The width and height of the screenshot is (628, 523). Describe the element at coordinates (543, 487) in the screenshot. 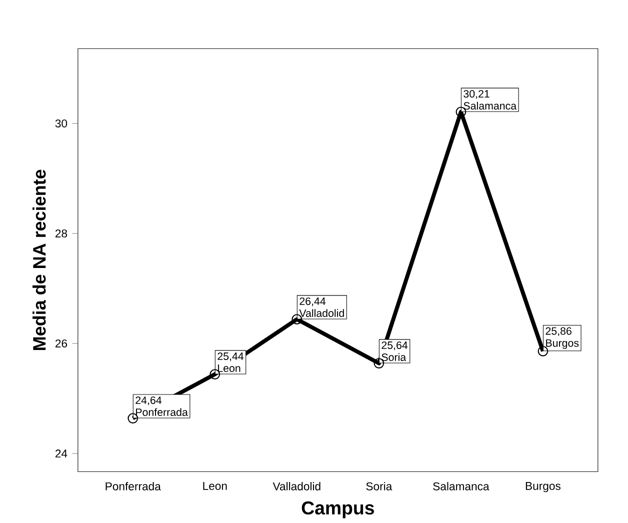

I see `x-tick-label: Burgos` at that location.